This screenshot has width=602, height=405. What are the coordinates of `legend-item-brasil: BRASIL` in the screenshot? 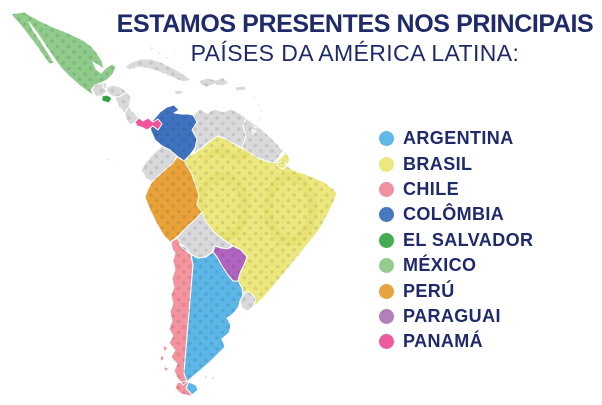 It's located at (456, 163).